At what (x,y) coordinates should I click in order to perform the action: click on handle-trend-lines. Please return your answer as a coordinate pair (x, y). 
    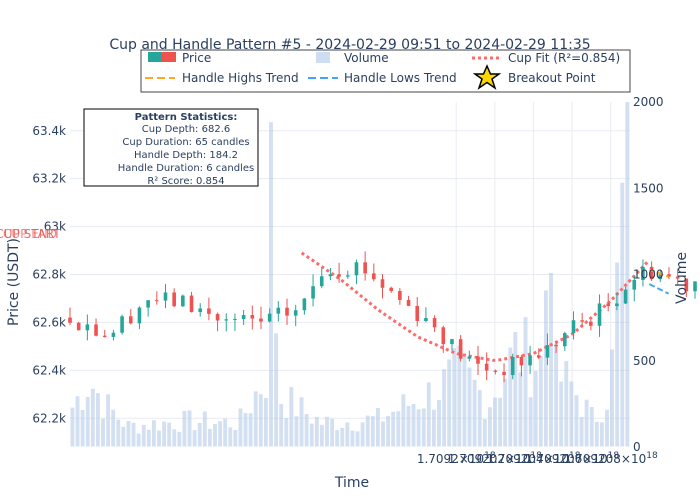
    Looking at the image, I should click on (659, 281).